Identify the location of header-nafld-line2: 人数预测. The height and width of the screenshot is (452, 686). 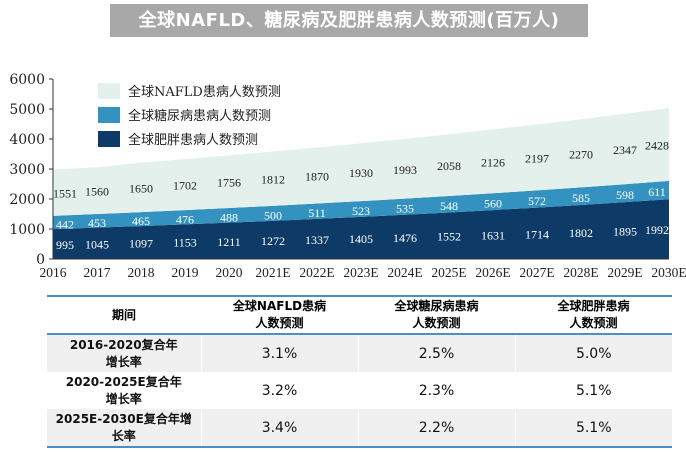
(279, 323).